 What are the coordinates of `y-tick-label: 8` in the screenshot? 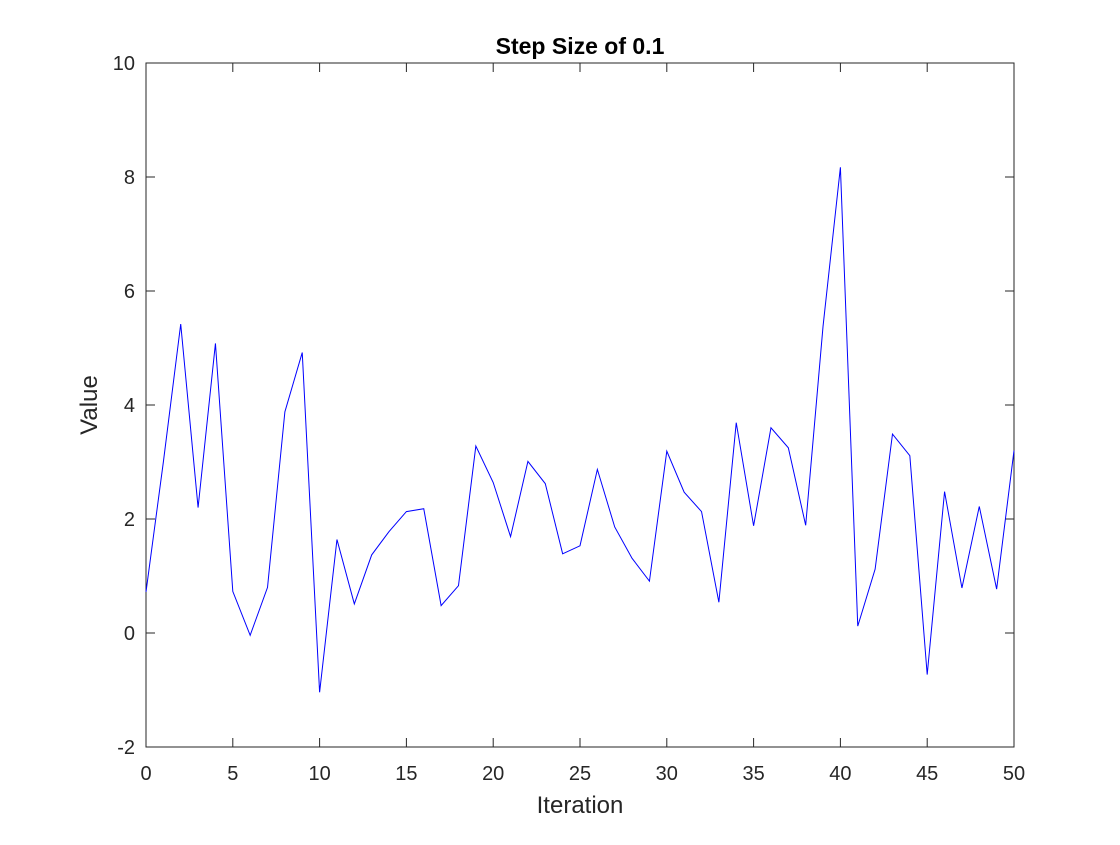 It's located at (129, 178).